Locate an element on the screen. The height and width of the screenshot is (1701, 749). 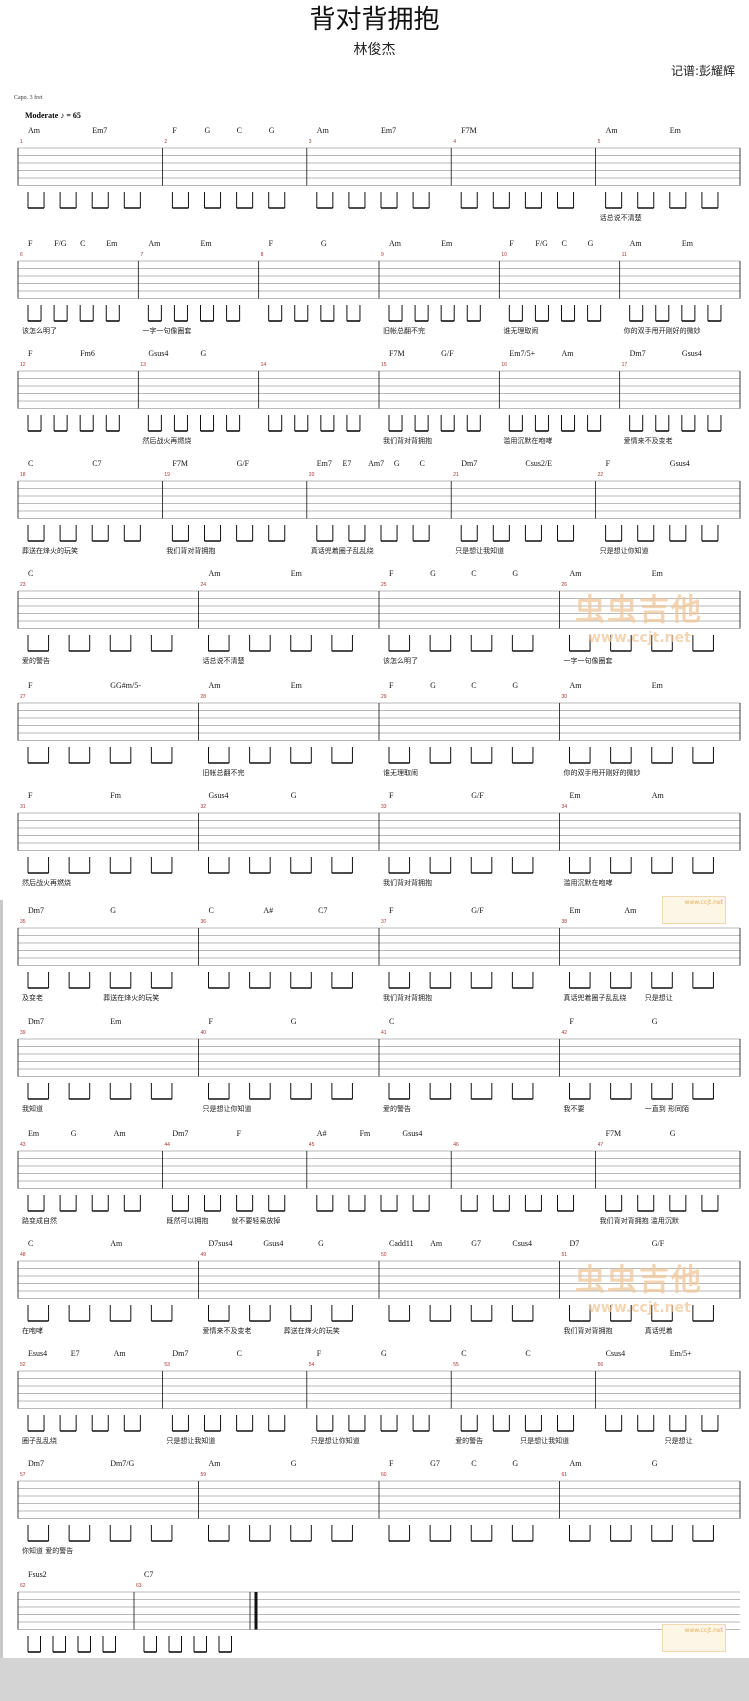
measure-number: 36 is located at coordinates (203, 922).